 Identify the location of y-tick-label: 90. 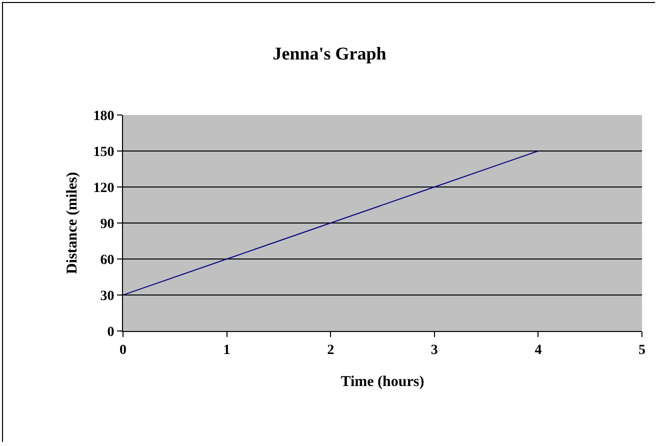
(107, 224).